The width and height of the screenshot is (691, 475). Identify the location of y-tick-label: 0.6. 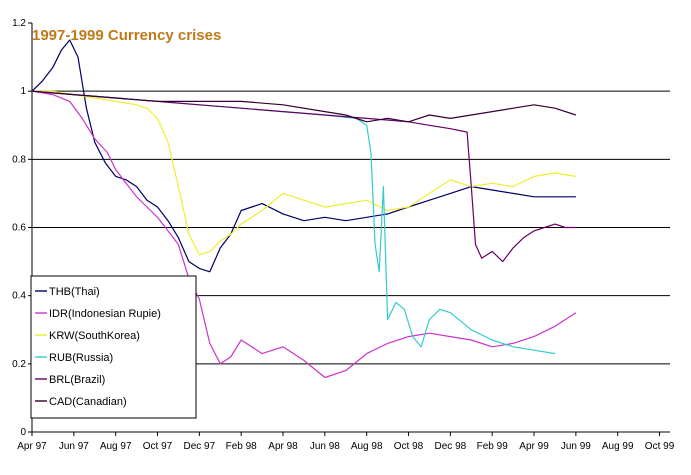
(19, 228).